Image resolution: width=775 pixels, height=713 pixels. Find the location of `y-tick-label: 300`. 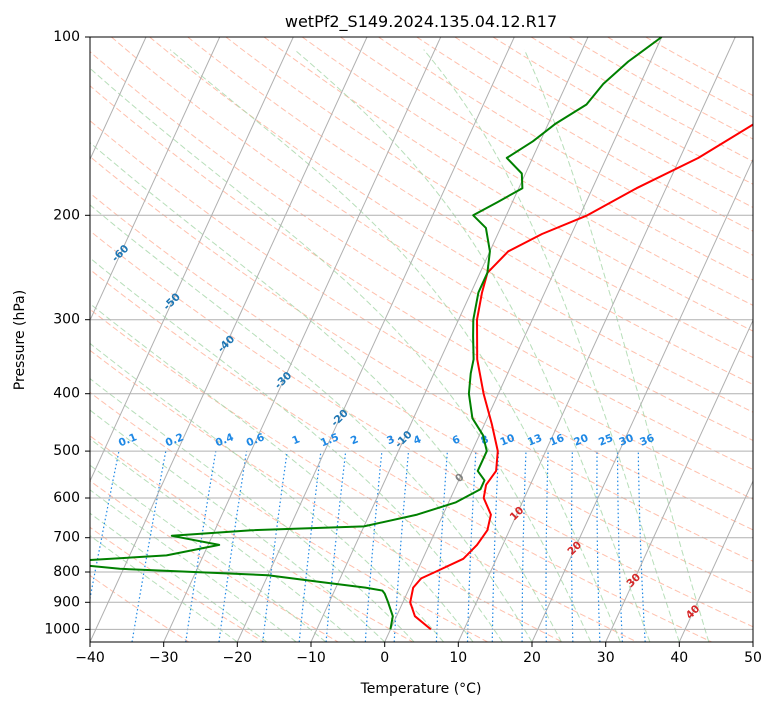

y-tick-label: 300 is located at coordinates (66, 320).